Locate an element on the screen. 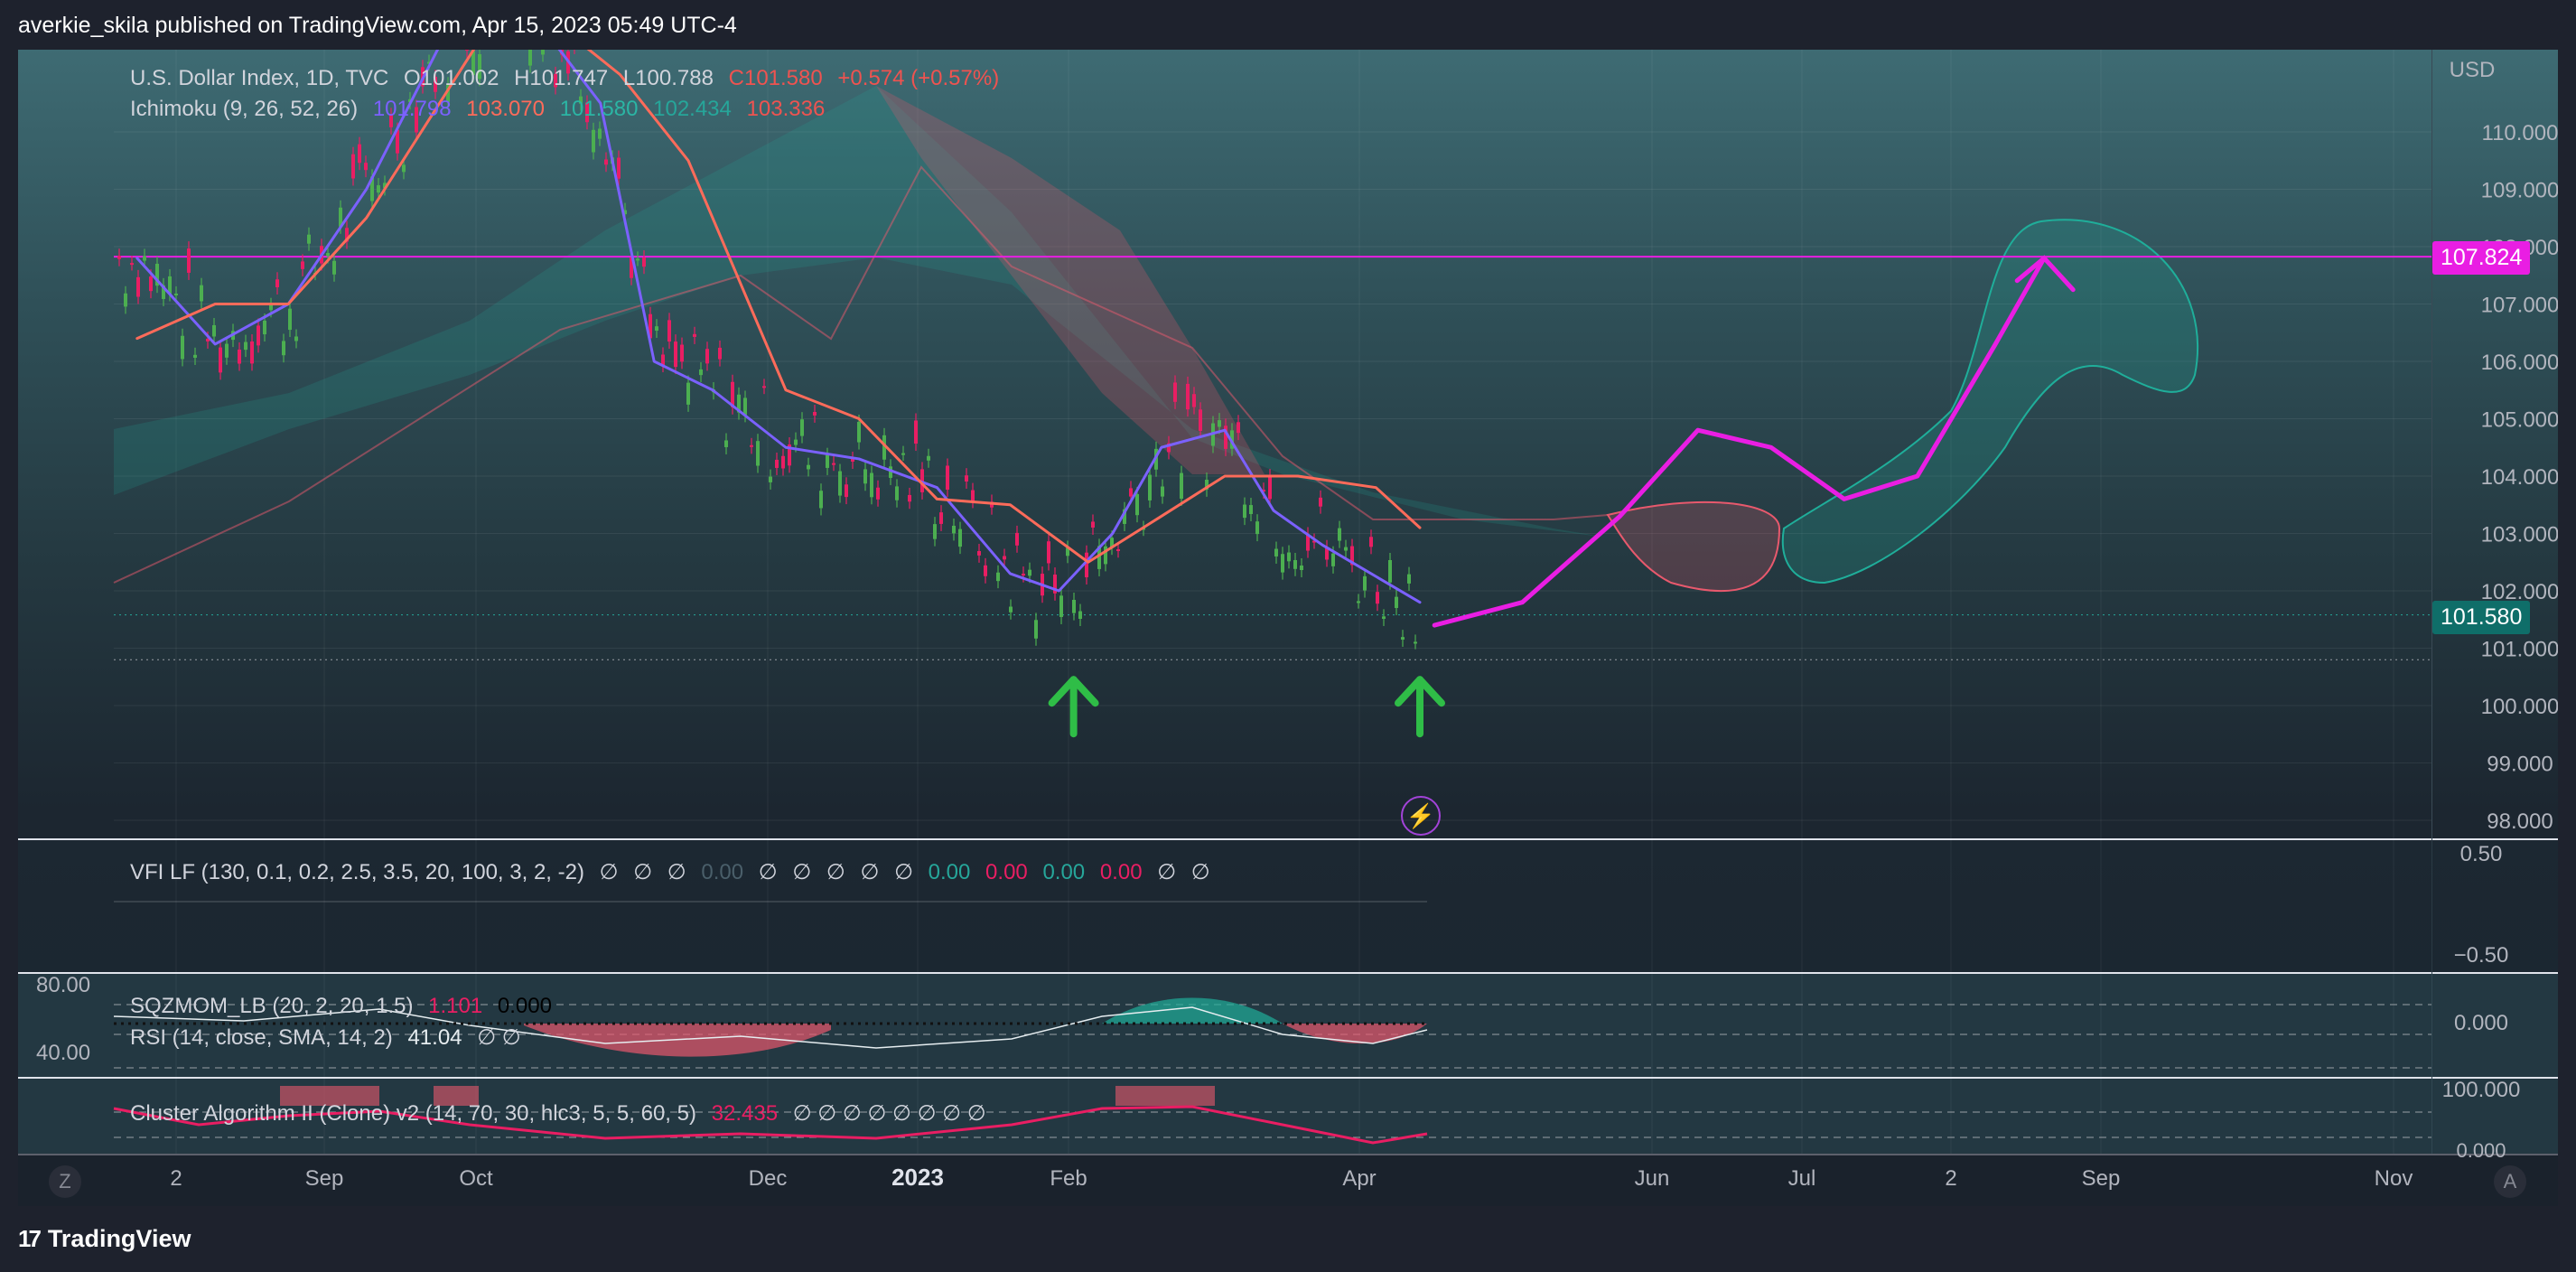  ichimoku-cloud-red is located at coordinates (1070, 280).